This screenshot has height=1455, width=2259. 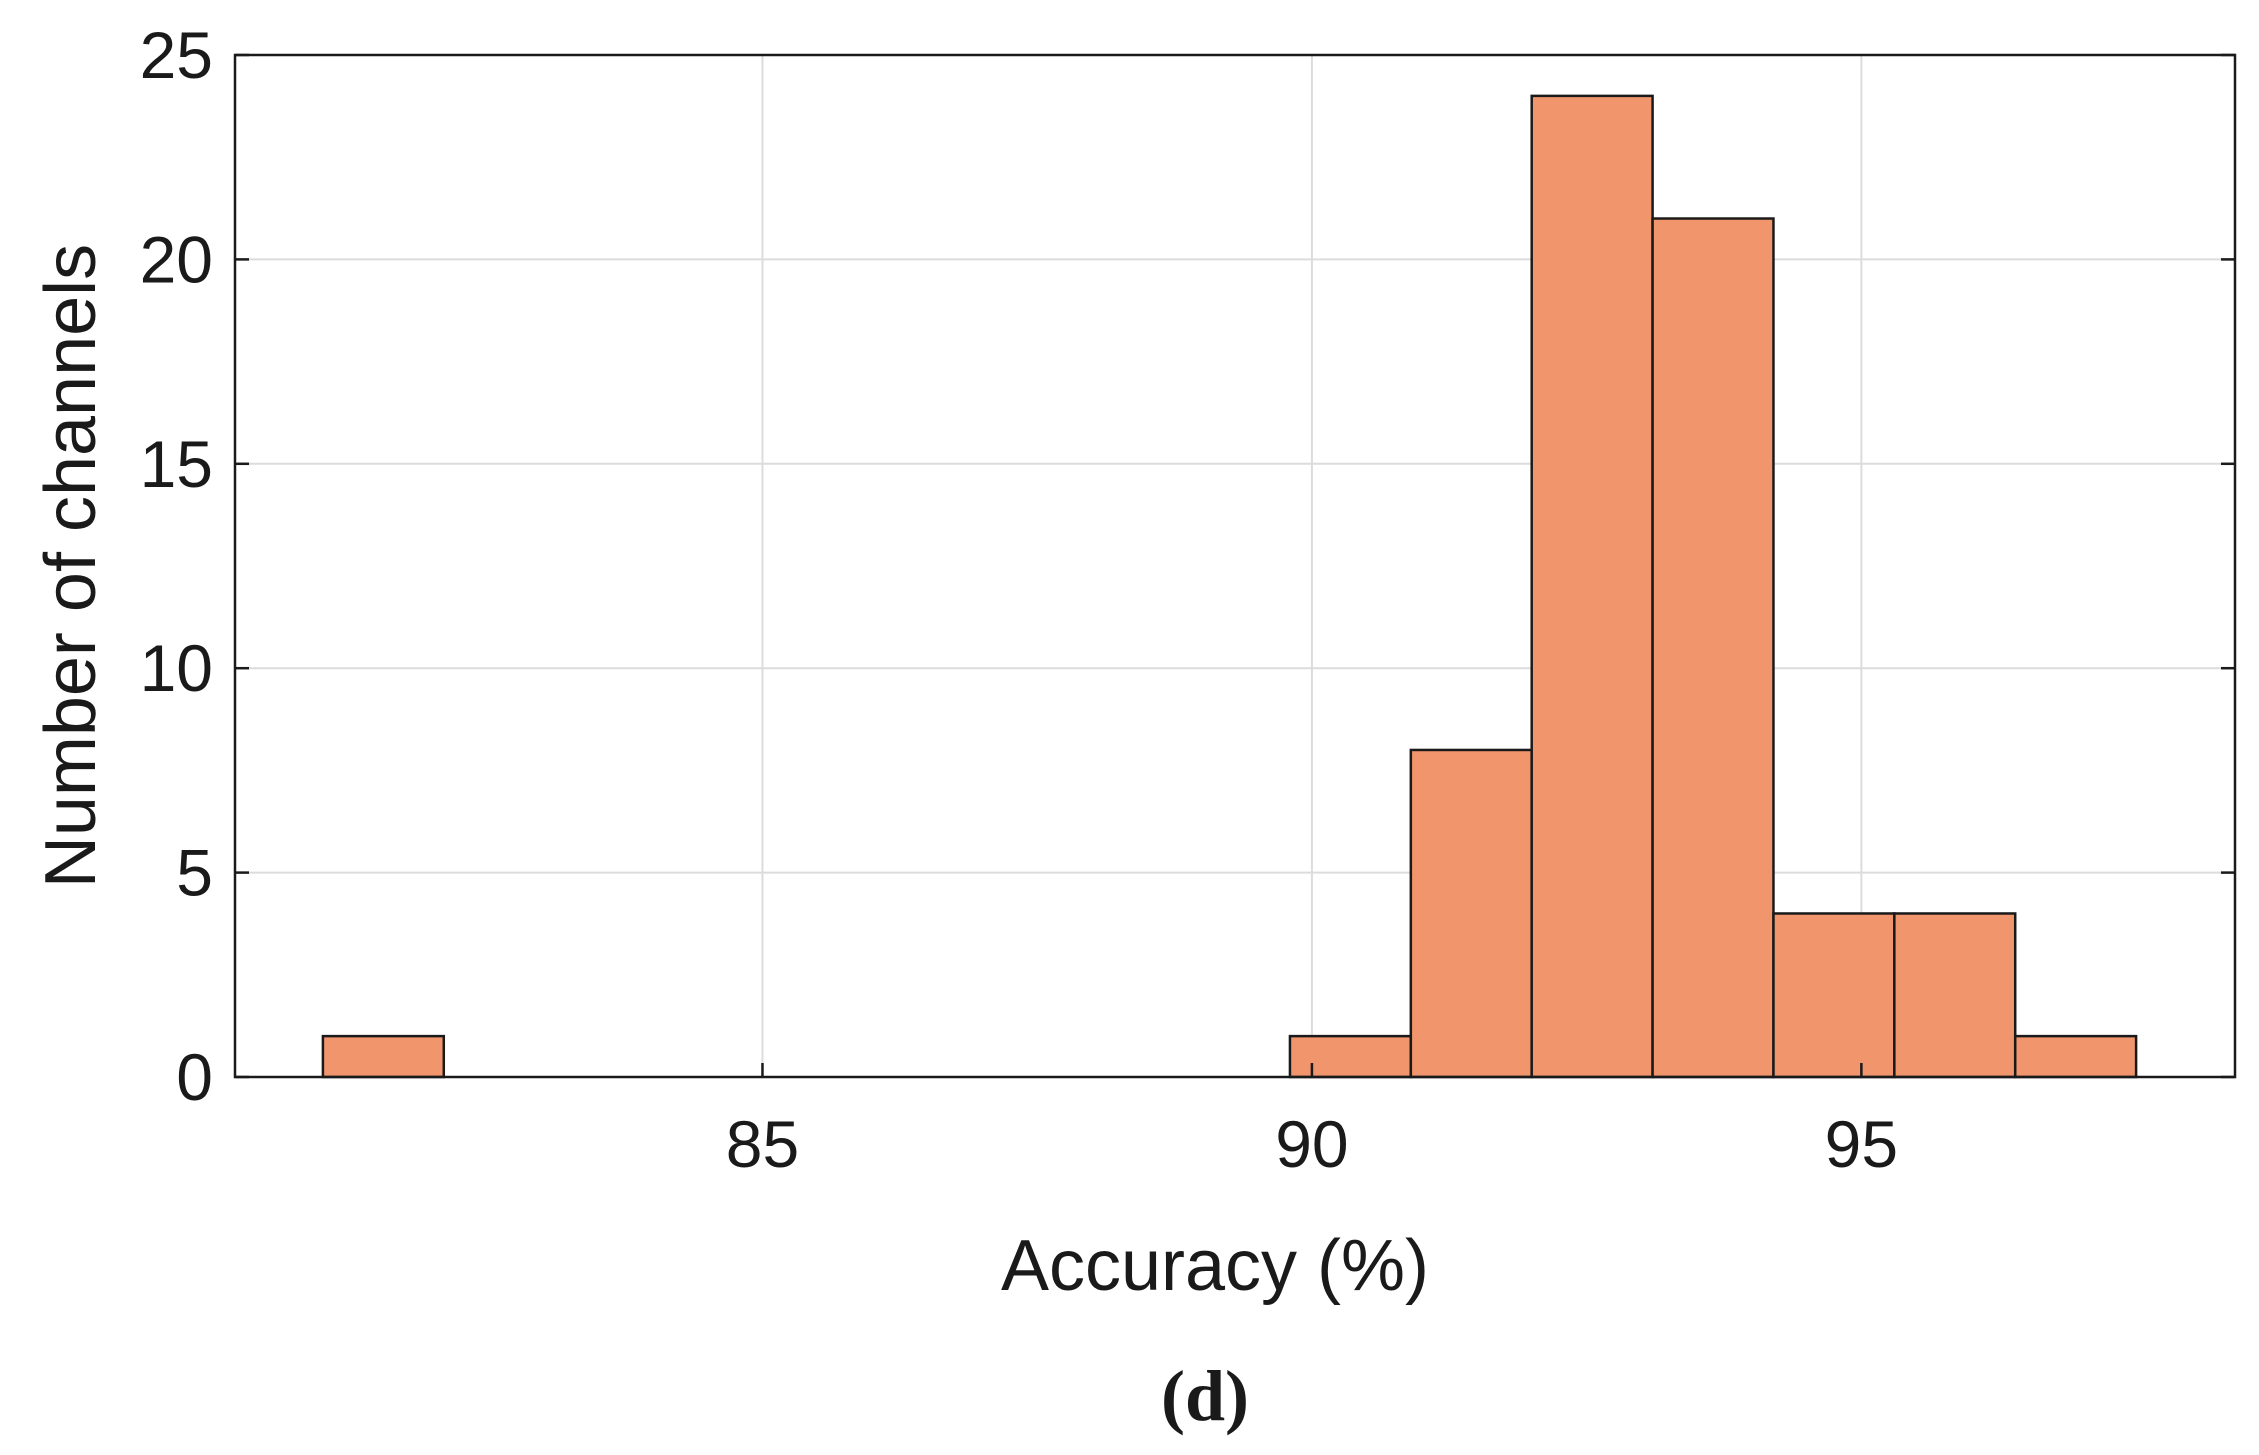 I want to click on x-tick-label: 95, so click(x=1861, y=1144).